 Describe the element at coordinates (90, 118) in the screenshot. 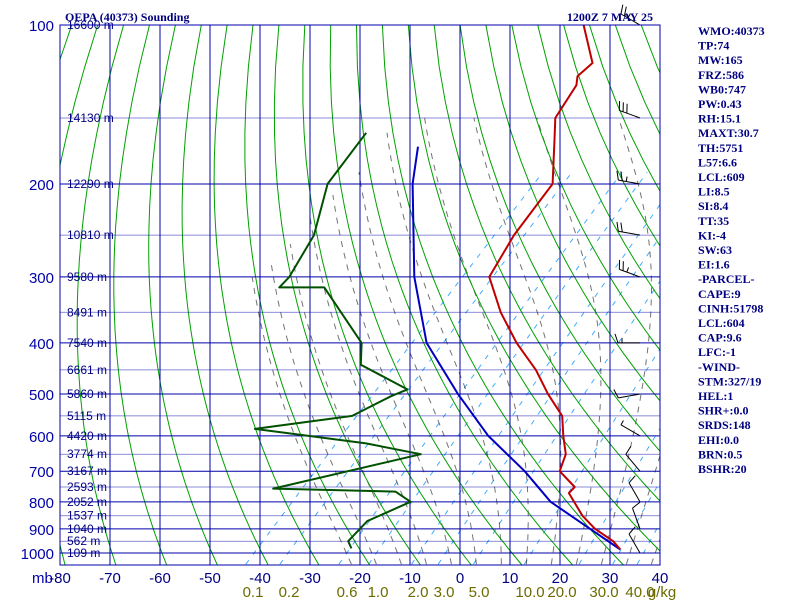

I see `height-label: 14130 m` at that location.